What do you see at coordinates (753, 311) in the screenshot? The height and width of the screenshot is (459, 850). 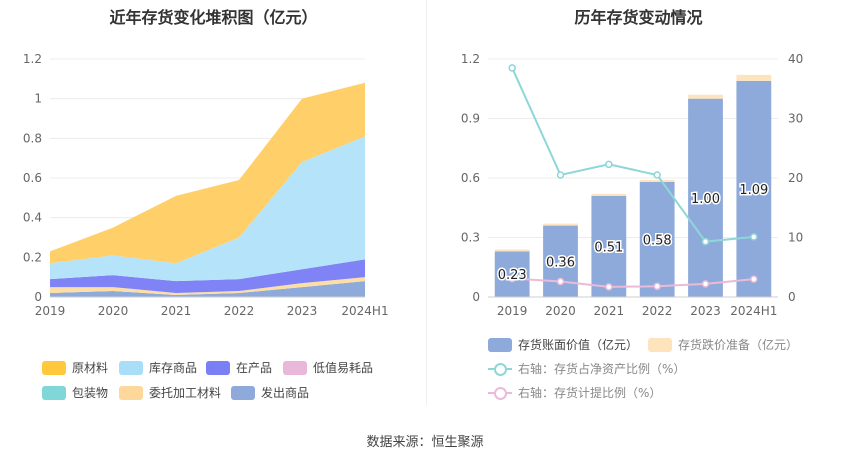 I see `right-x-tick-label: 2024H1` at bounding box center [753, 311].